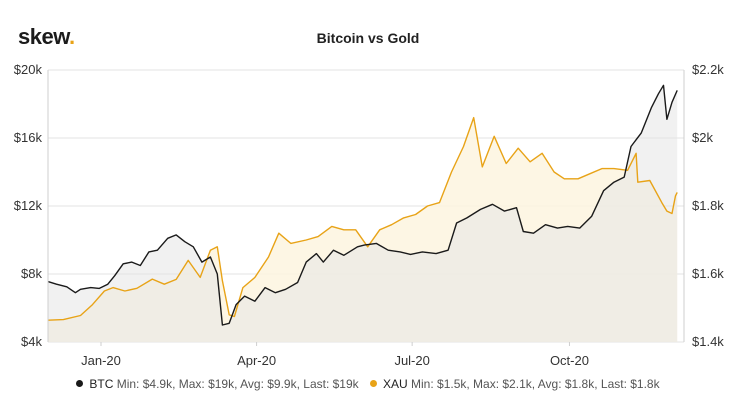 This screenshot has height=413, width=736. Describe the element at coordinates (395, 384) in the screenshot. I see `legend-name-xau: XAU` at that location.